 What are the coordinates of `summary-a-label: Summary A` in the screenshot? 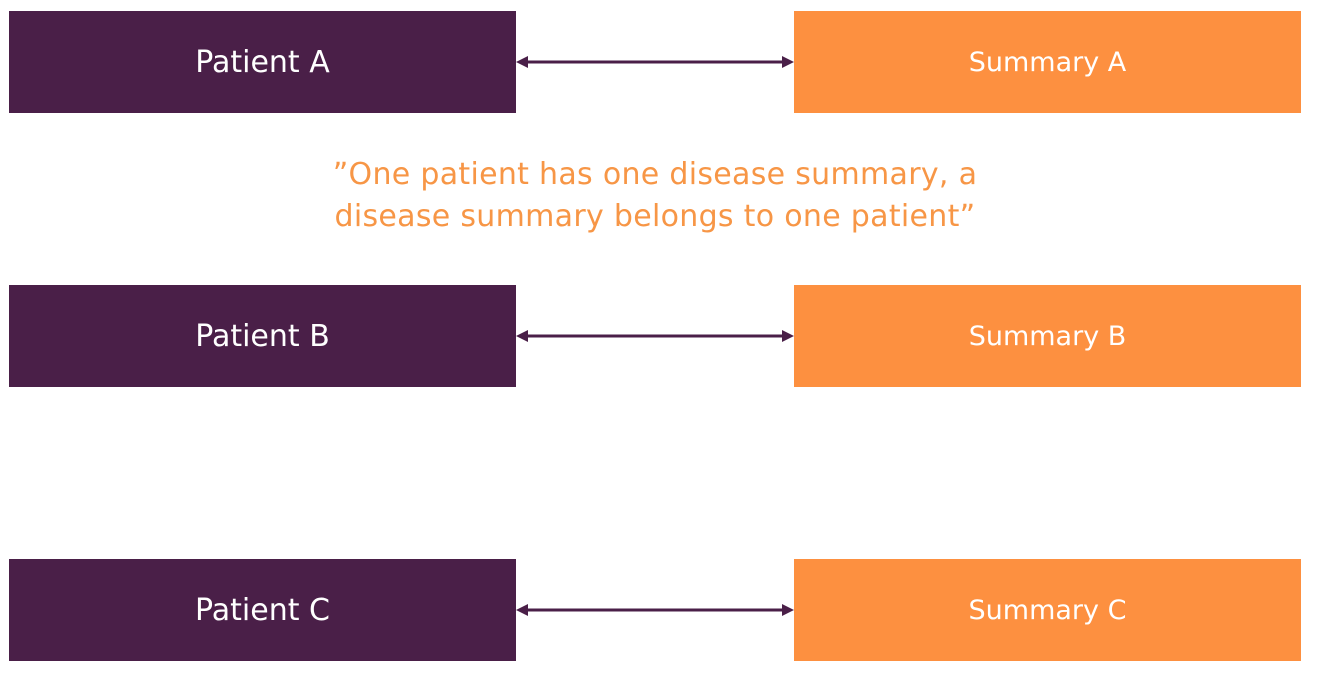 It's located at (1047, 62).